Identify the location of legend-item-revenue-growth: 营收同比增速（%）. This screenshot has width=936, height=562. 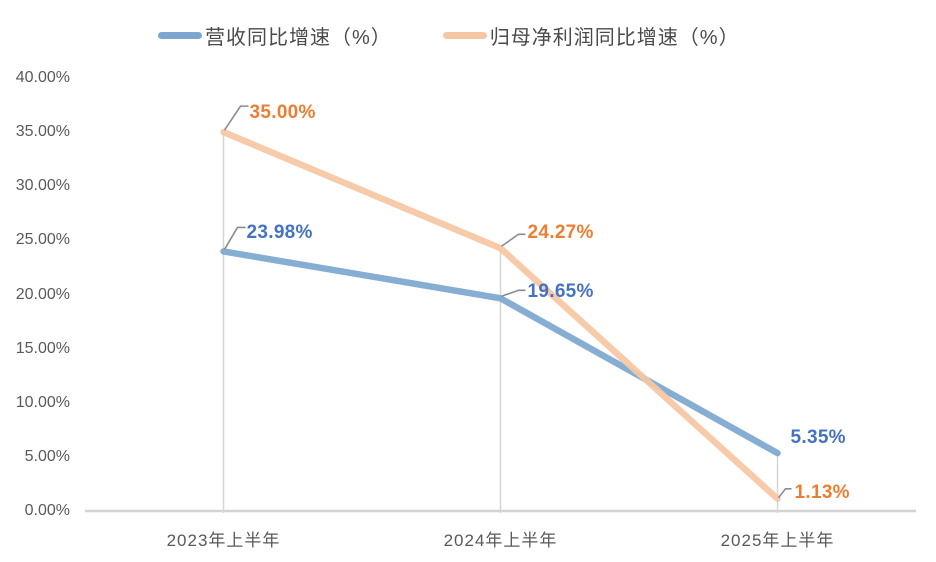
(275, 35).